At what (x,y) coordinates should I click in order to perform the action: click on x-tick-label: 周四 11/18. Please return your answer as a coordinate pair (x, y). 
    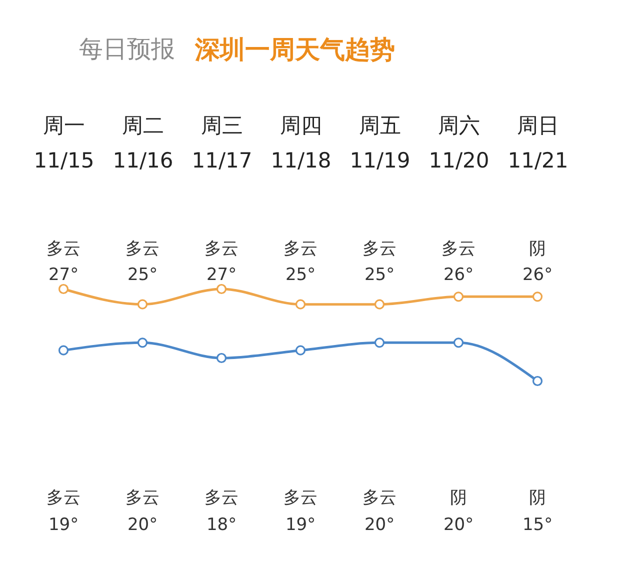
    Looking at the image, I should click on (301, 143).